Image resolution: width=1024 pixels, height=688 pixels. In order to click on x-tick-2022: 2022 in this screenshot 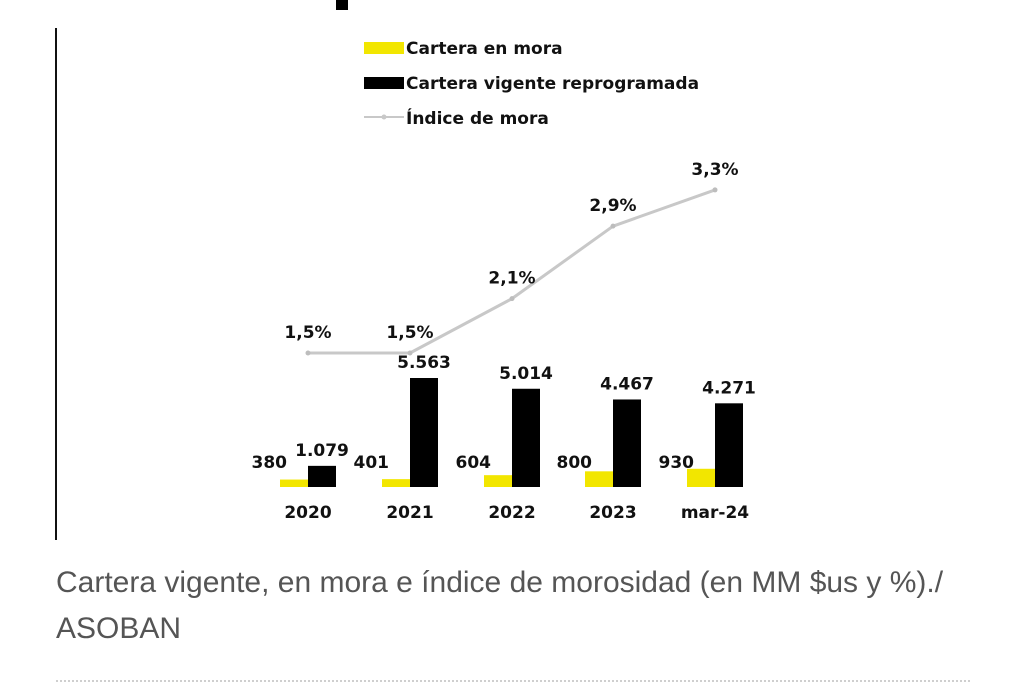, I will do `click(511, 513)`.